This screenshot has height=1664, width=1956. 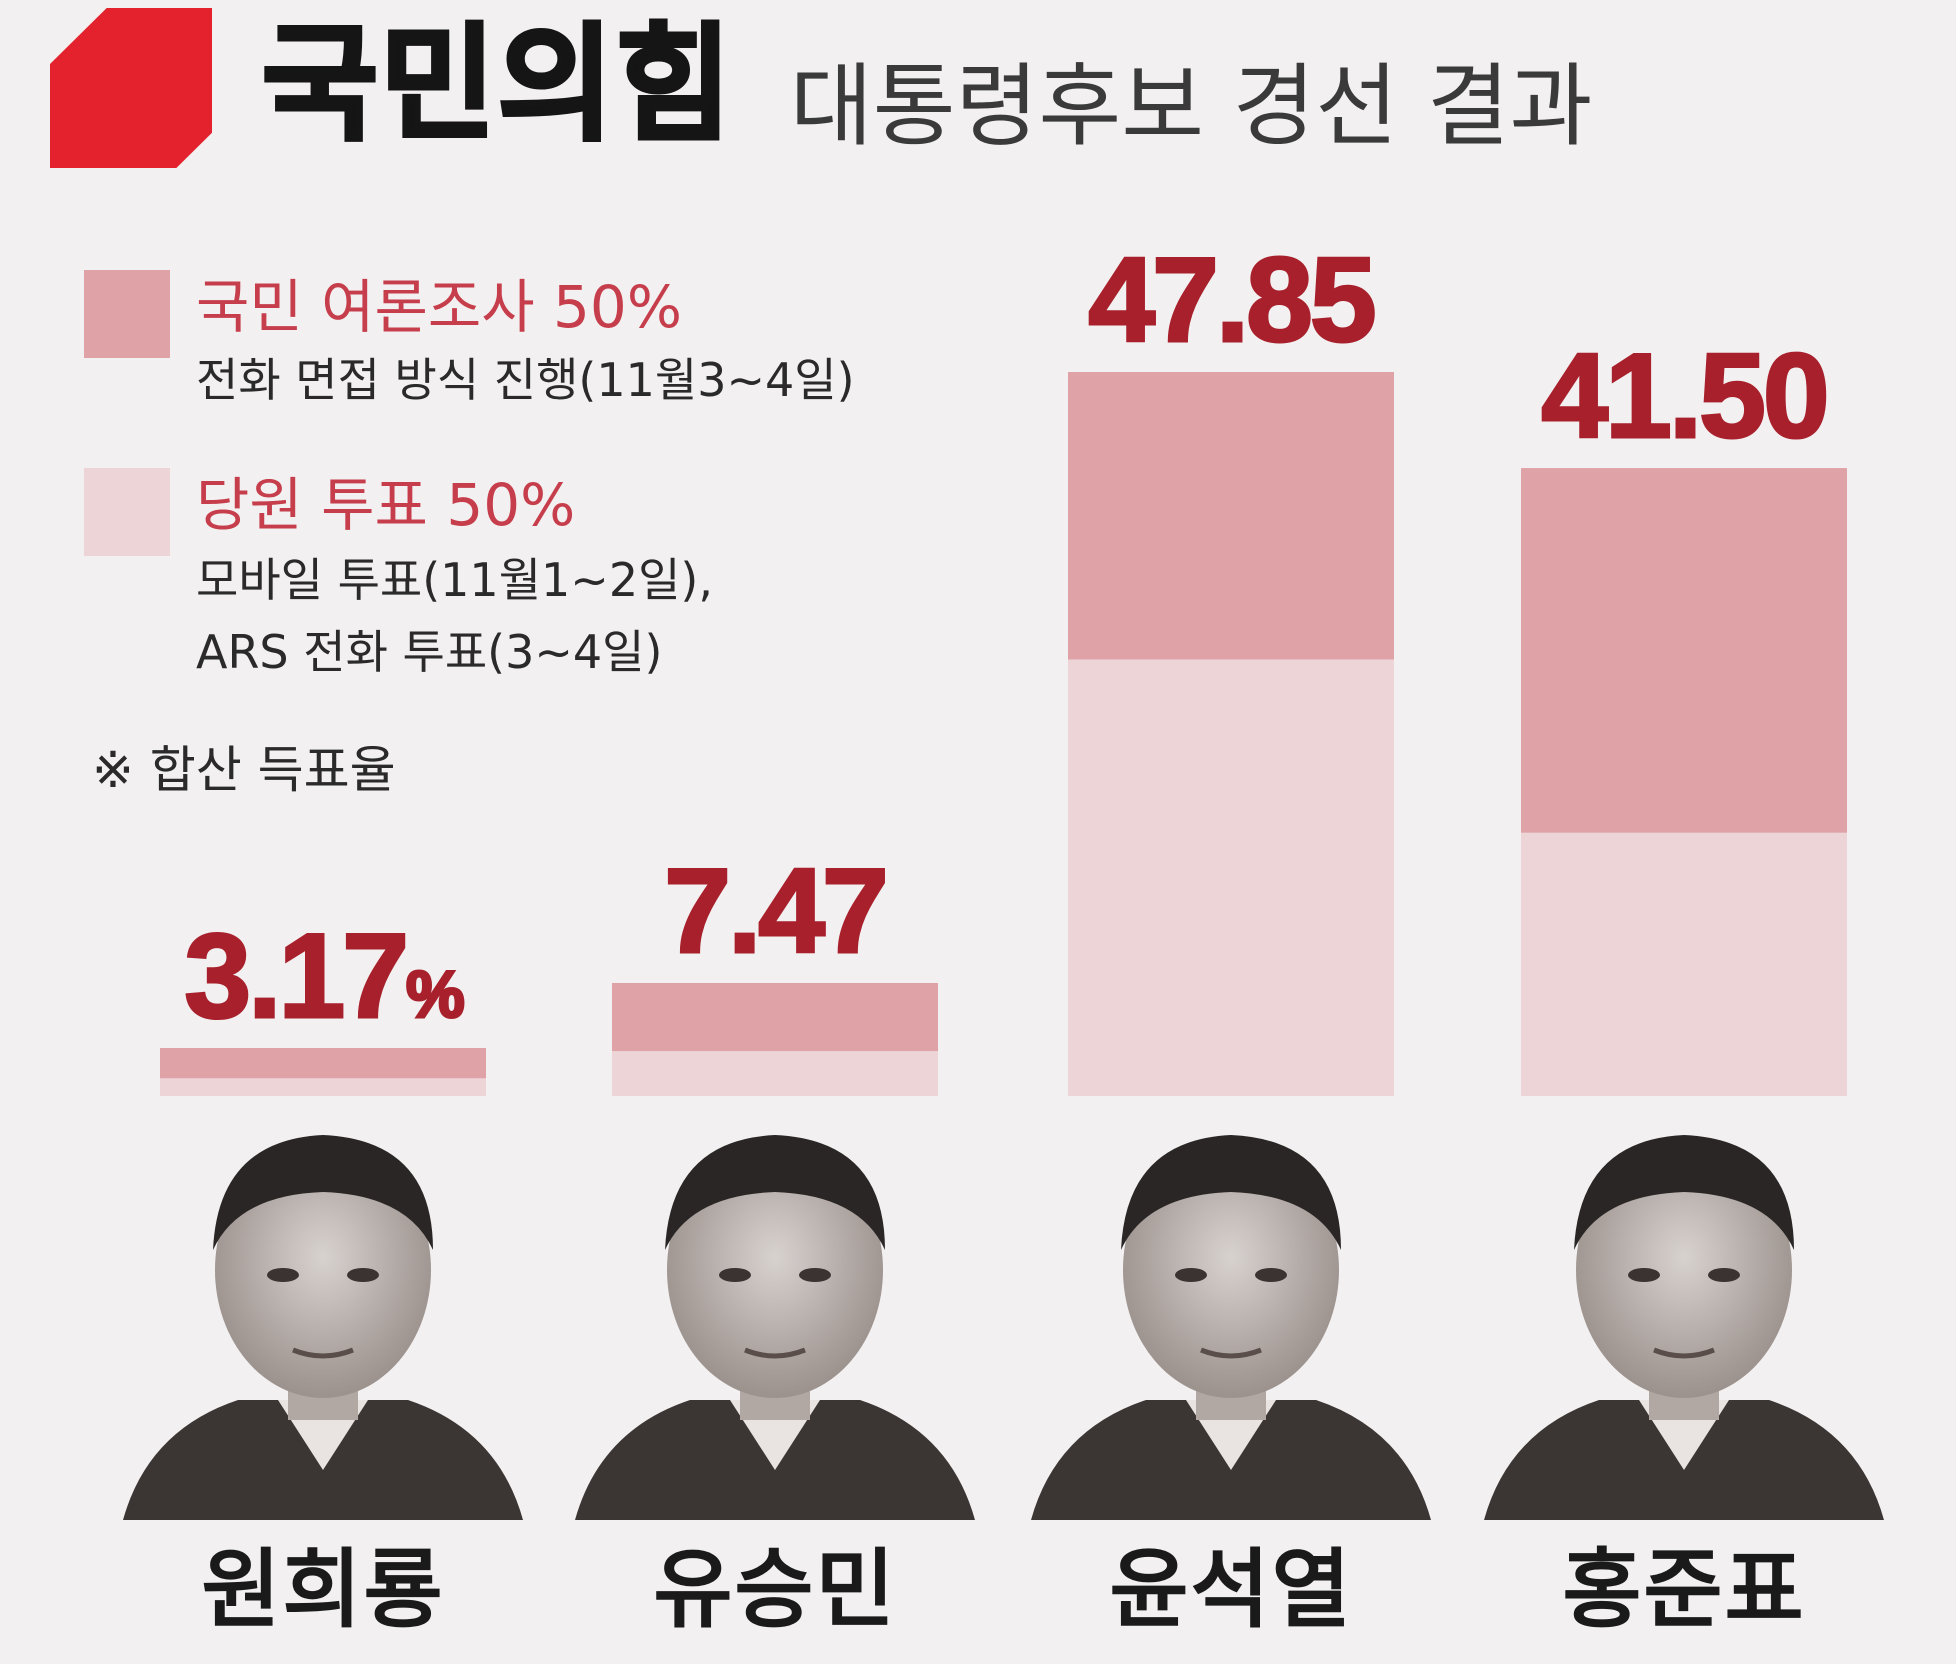 I want to click on legend-desc-survey: 전화 면접 방식 진행(11월3~4일), so click(x=525, y=380).